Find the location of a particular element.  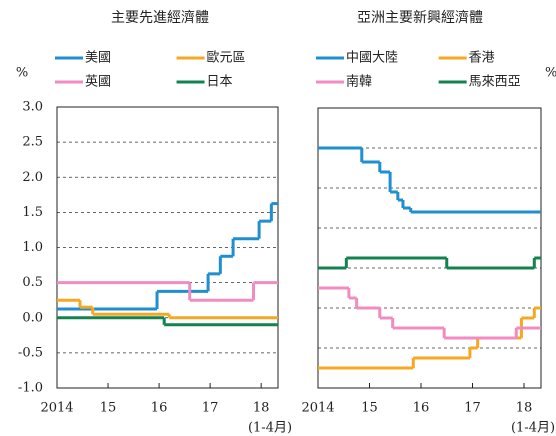

legend-label: 英國 is located at coordinates (98, 82).